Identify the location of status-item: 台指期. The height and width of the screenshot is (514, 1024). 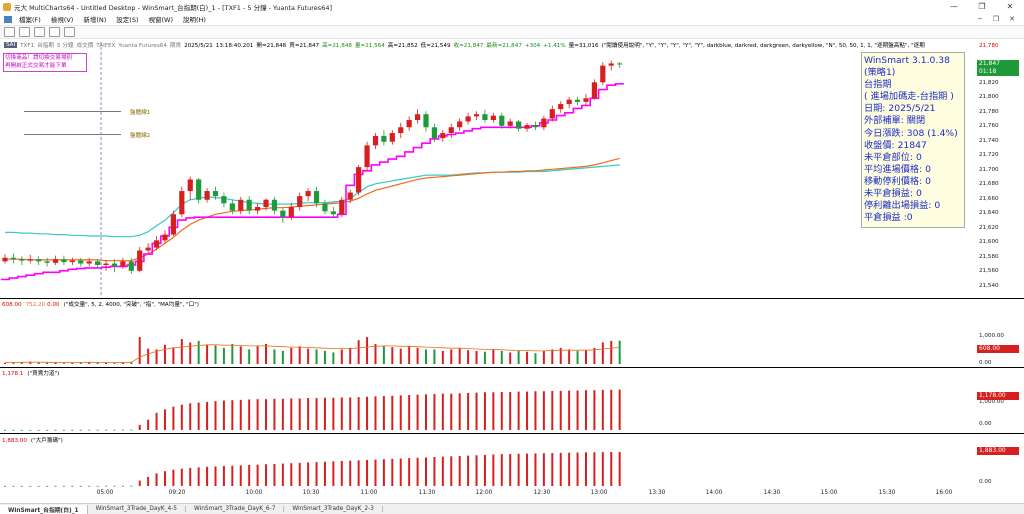
(45, 46).